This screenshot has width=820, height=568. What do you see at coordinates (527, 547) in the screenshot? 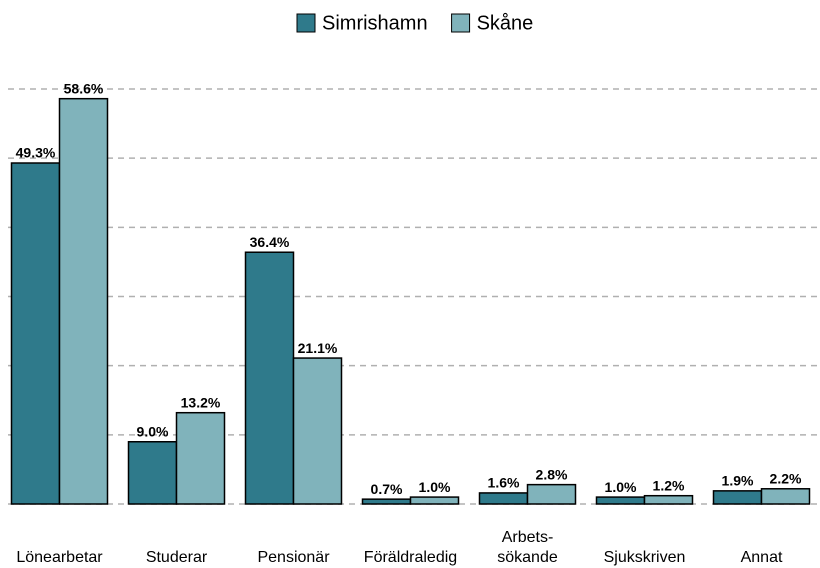
I see `x-tick-label: Arbets- sökande` at bounding box center [527, 547].